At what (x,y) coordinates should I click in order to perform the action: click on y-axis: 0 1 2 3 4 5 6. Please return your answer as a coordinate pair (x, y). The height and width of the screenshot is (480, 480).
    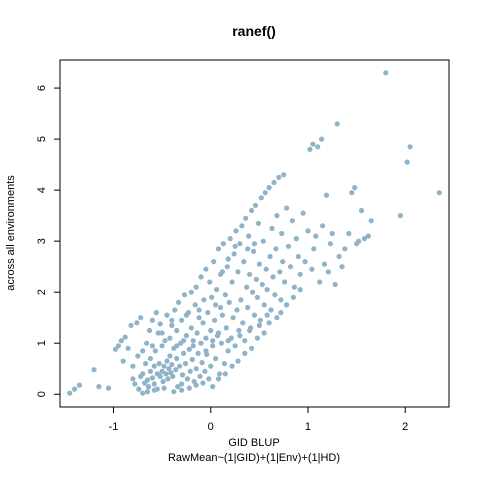
    Looking at the image, I should click on (48, 241).